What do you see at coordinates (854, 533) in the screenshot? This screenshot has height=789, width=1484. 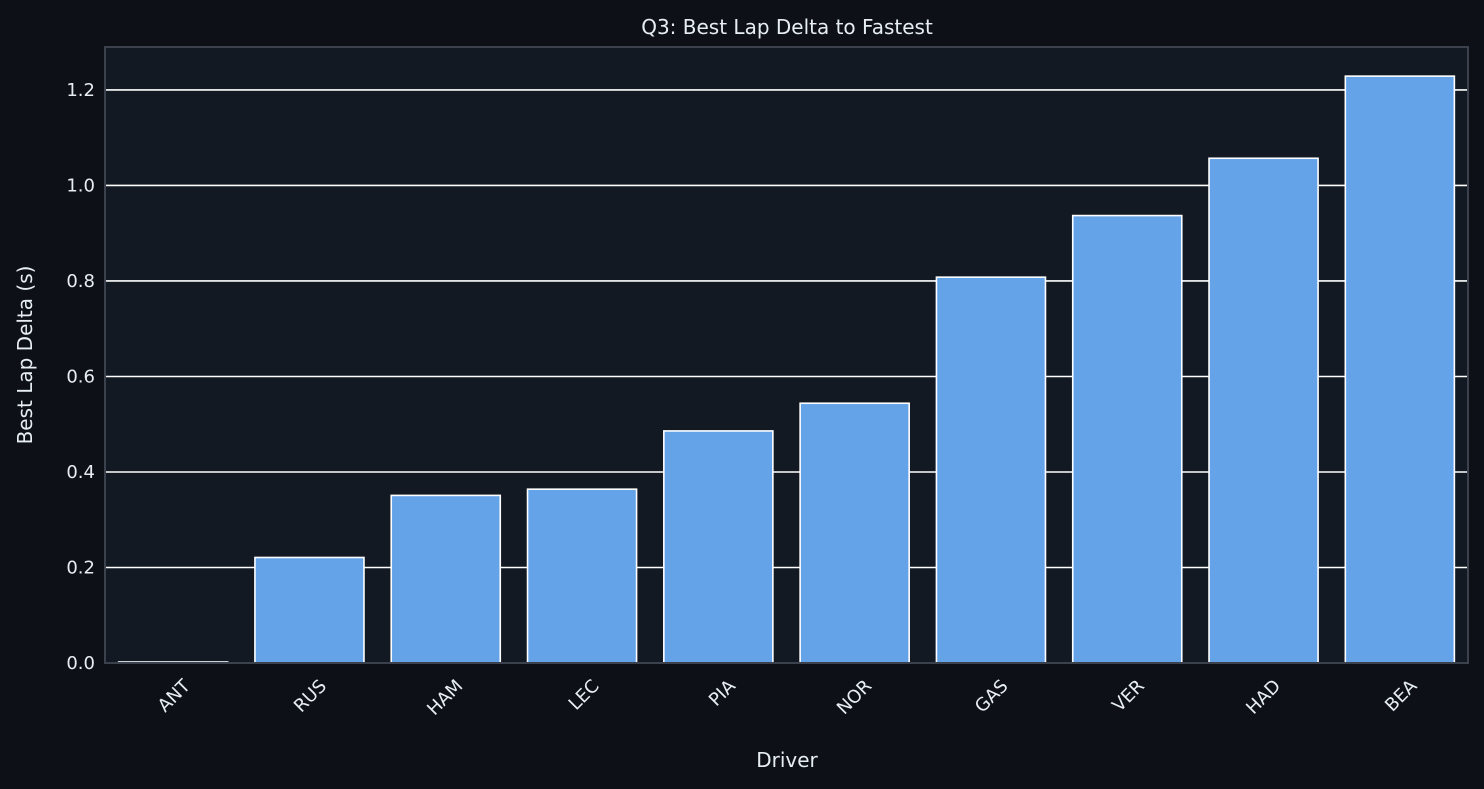 I see `bar-nor` at bounding box center [854, 533].